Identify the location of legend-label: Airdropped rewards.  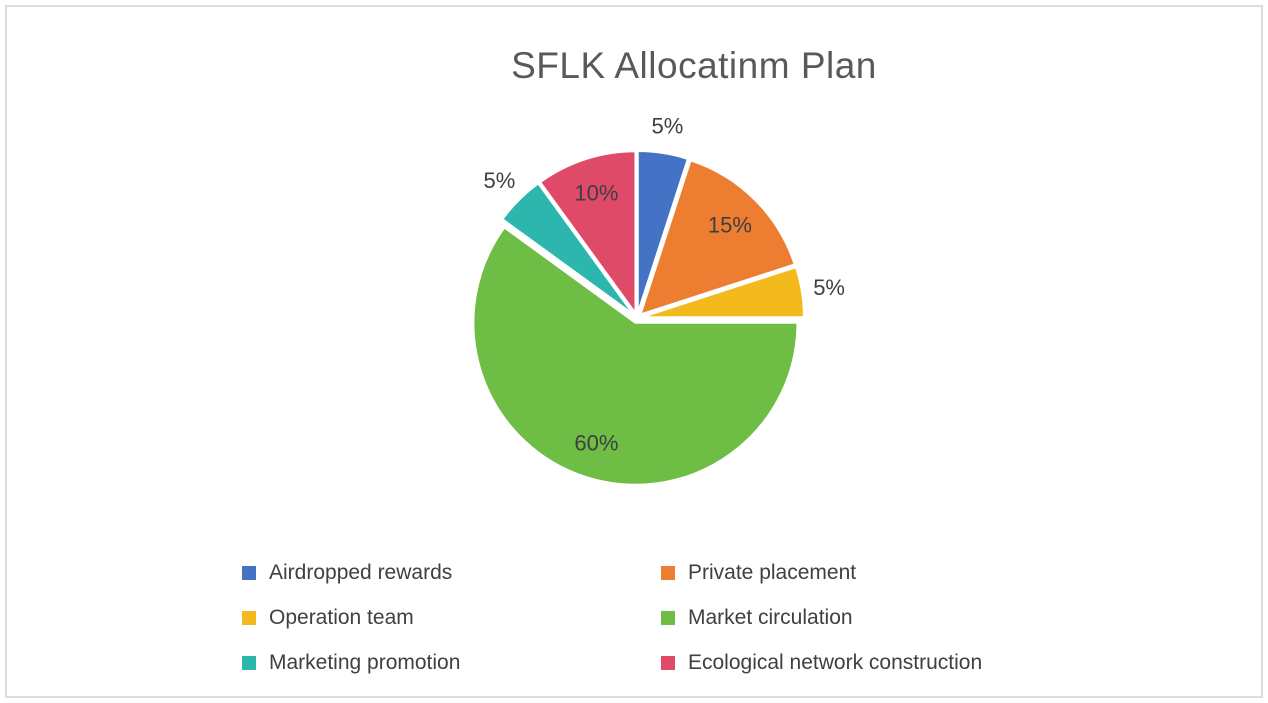
(361, 572).